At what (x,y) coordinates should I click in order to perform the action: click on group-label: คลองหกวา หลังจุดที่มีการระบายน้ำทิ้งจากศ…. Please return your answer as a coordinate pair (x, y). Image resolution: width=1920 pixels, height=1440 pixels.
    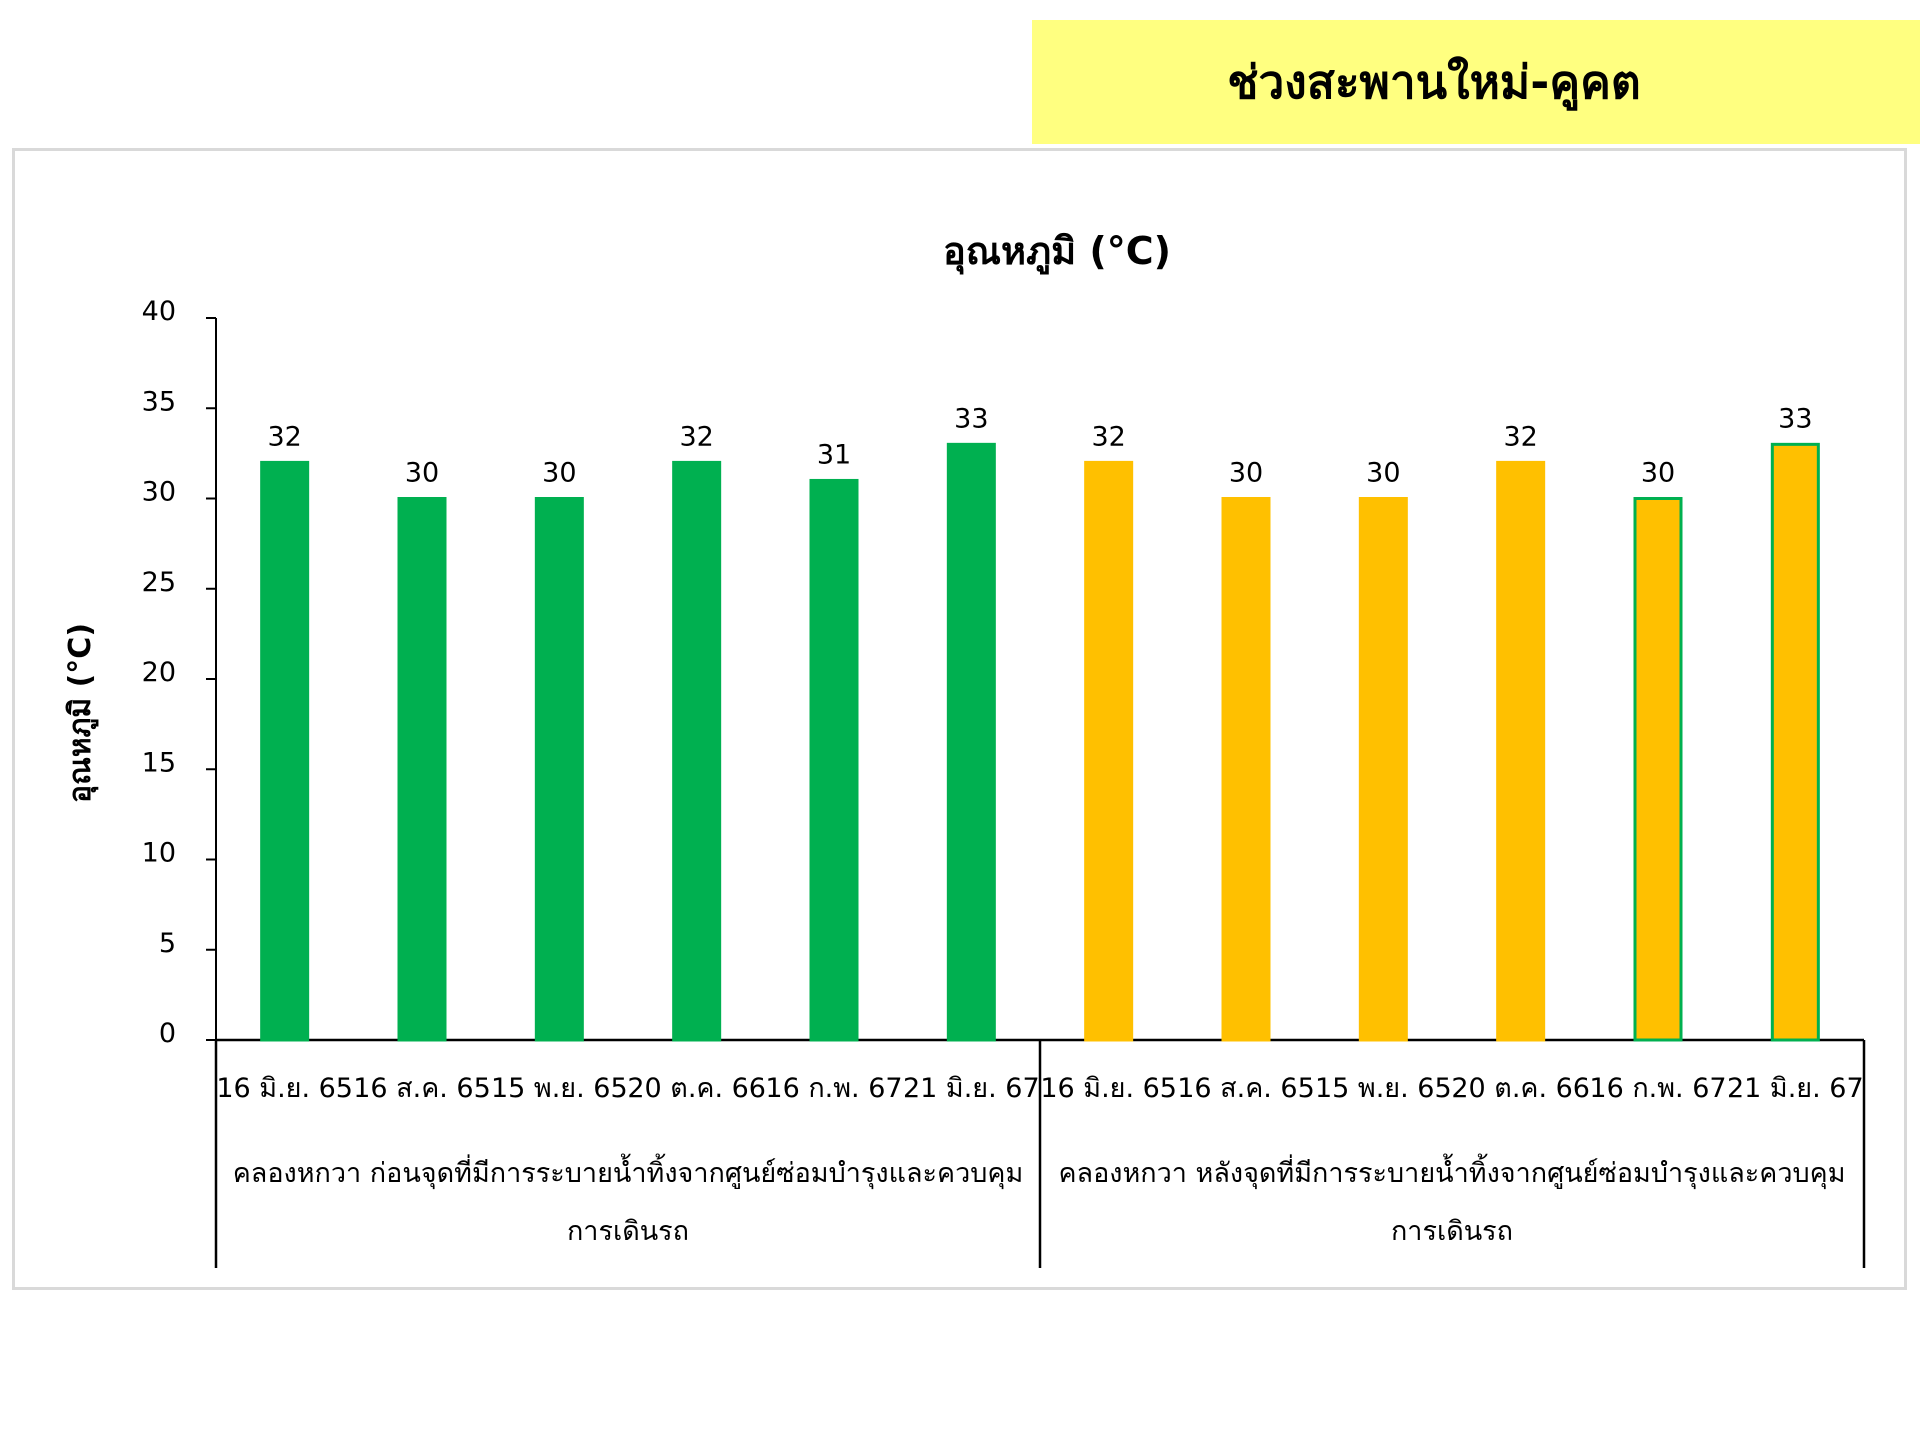
    Looking at the image, I should click on (1451, 1171).